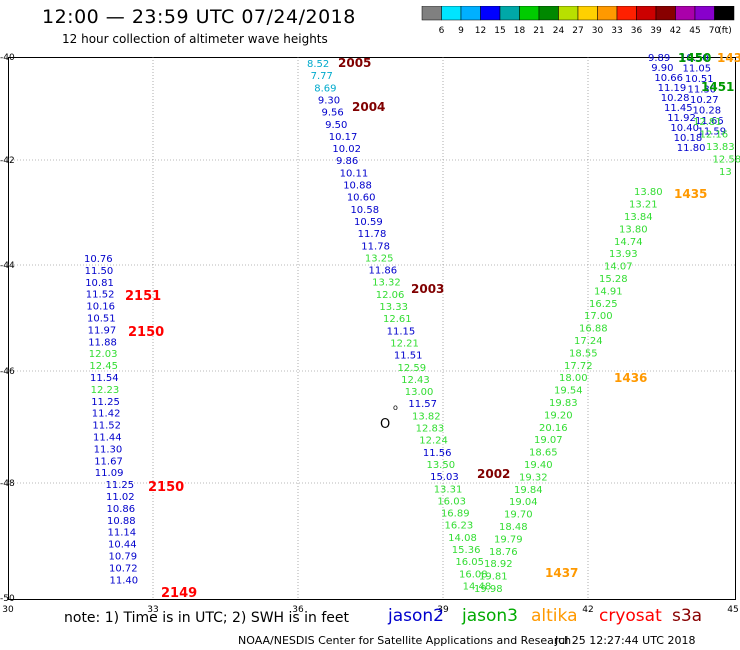 The height and width of the screenshot is (650, 740). Describe the element at coordinates (630, 616) in the screenshot. I see `satellite-legend-cryosat: cryosat` at that location.